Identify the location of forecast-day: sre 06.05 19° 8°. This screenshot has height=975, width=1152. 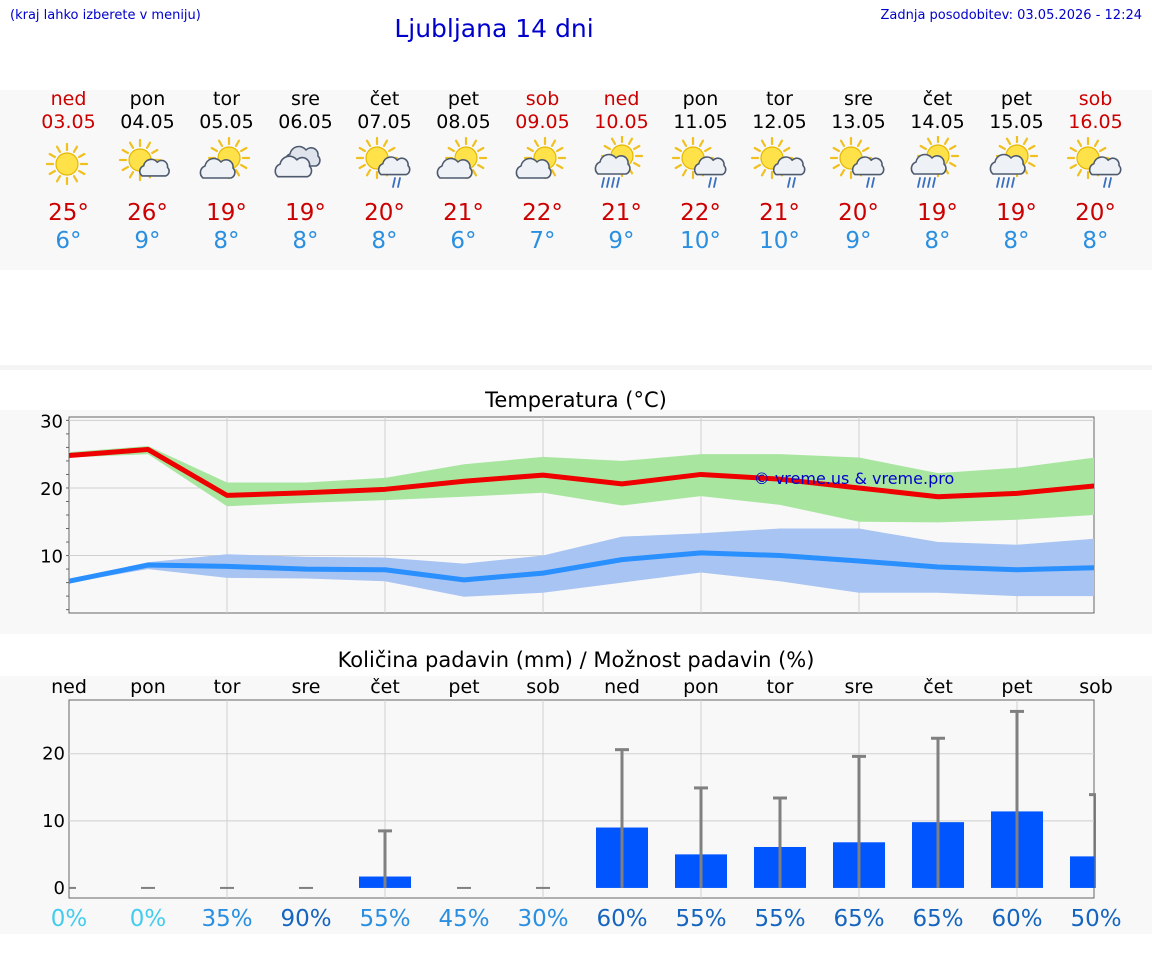
(305, 171).